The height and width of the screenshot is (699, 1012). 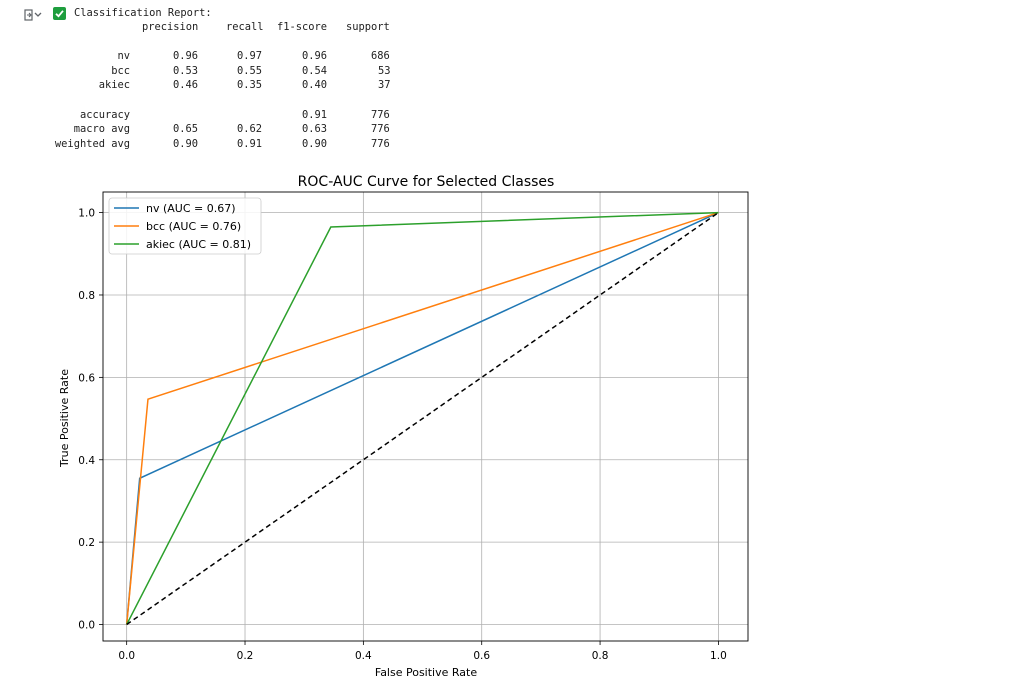 I want to click on y-tick-label: 0.2, so click(x=86, y=543).